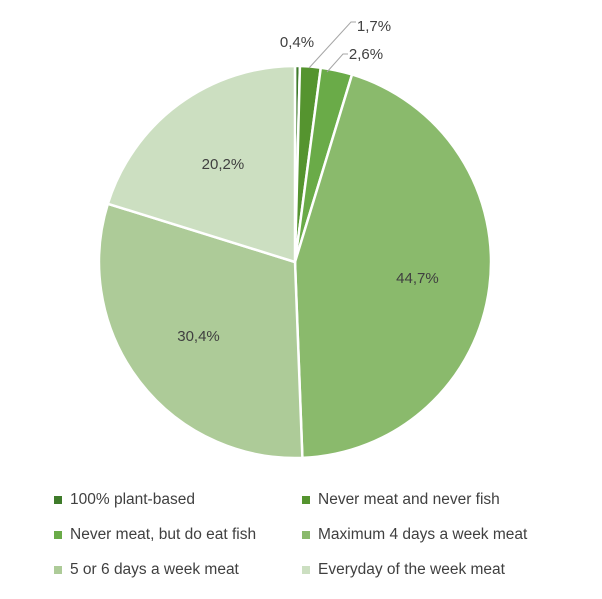 The image size is (602, 599). I want to click on legend-item-plant-based: 100% plant-based, so click(124, 500).